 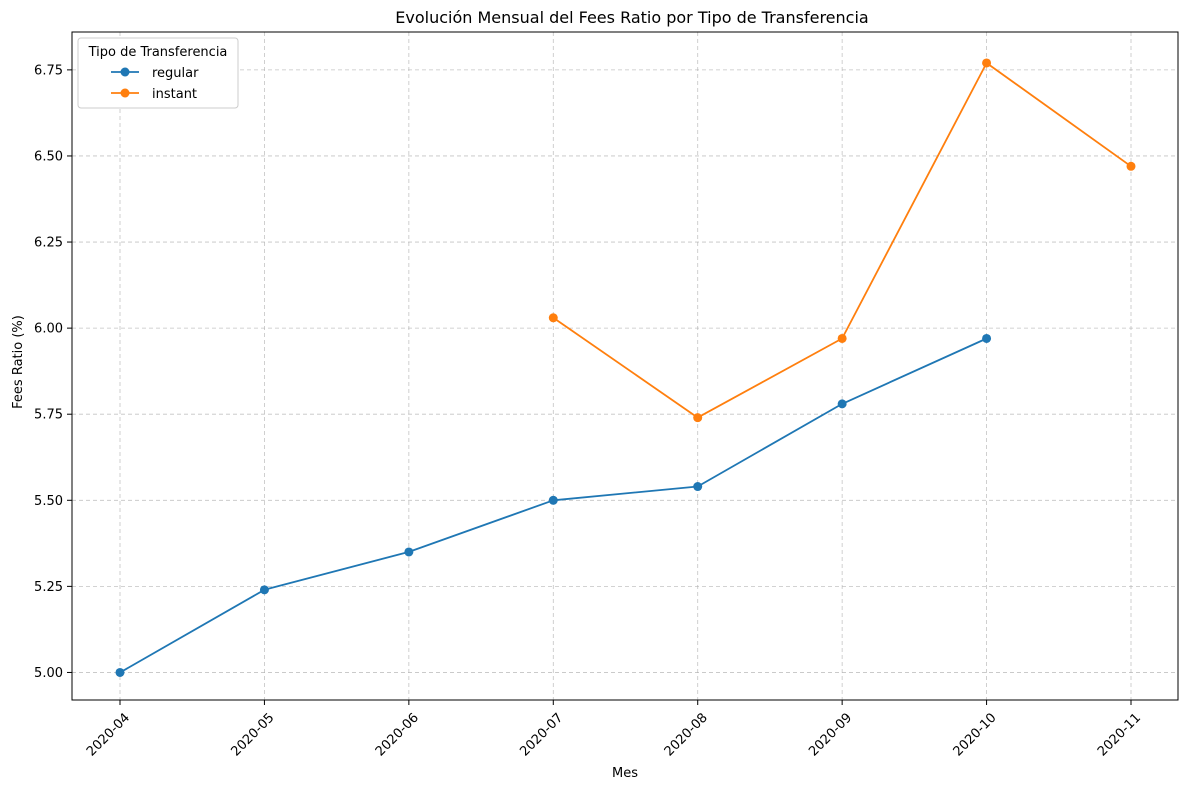 What do you see at coordinates (48, 673) in the screenshot?
I see `y-tick-label: 5.00` at bounding box center [48, 673].